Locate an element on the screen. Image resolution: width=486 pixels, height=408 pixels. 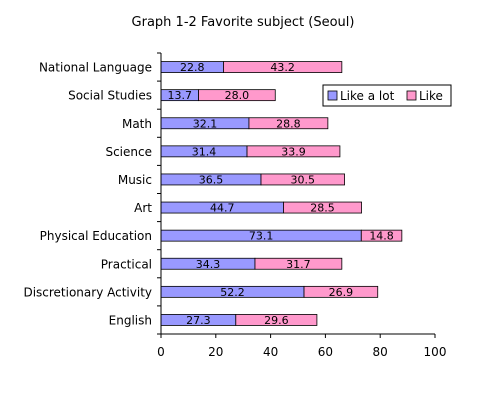
data-label: 28.8 is located at coordinates (288, 123).